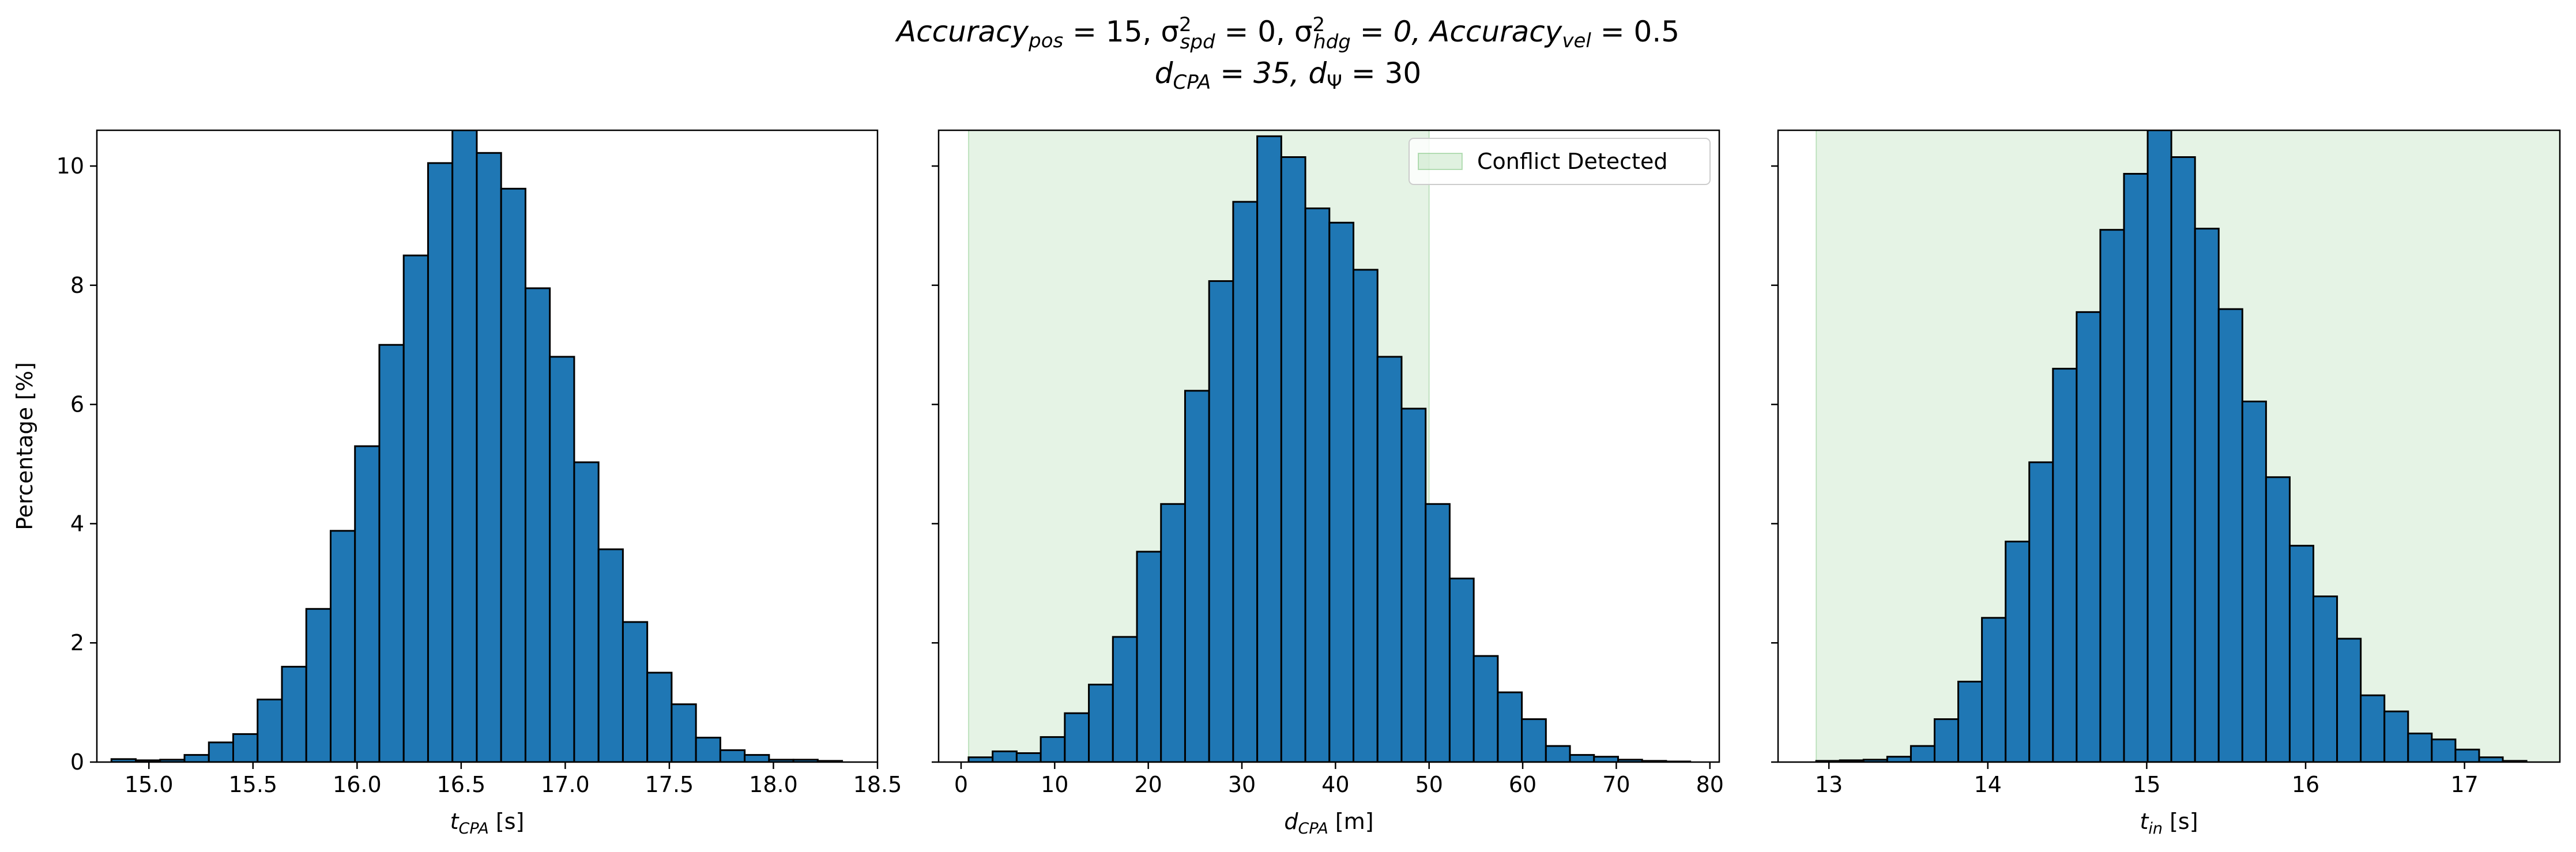  I want to click on y-tick-label: 8, so click(77, 285).